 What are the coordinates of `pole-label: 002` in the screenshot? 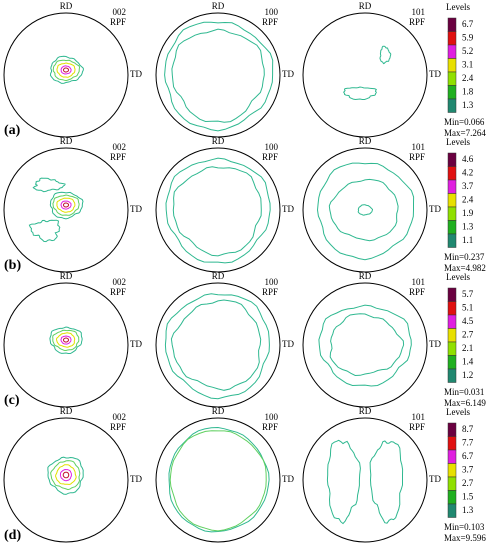 It's located at (120, 417).